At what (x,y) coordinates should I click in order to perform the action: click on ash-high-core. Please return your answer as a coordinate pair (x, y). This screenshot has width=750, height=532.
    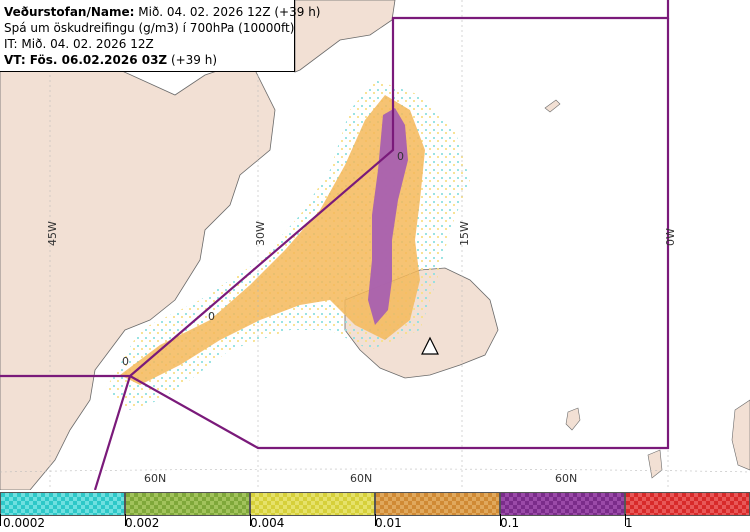
    Looking at the image, I should click on (388, 216).